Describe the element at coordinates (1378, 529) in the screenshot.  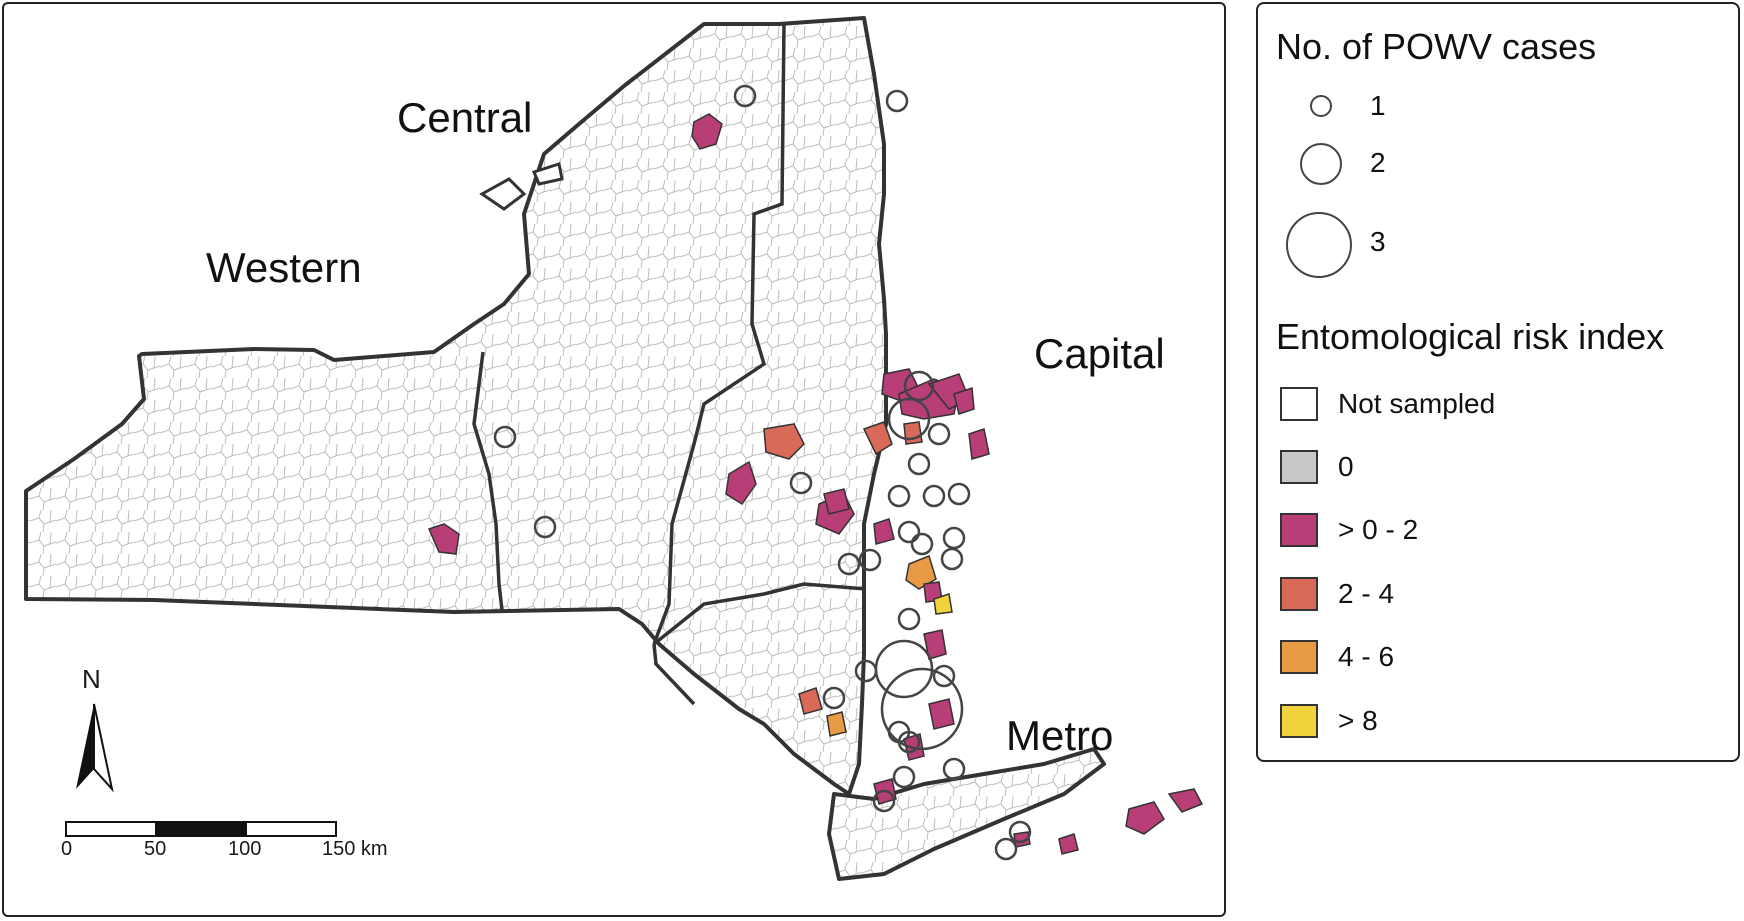
I see `risk-label-gt0-2: > 0 - 2` at that location.